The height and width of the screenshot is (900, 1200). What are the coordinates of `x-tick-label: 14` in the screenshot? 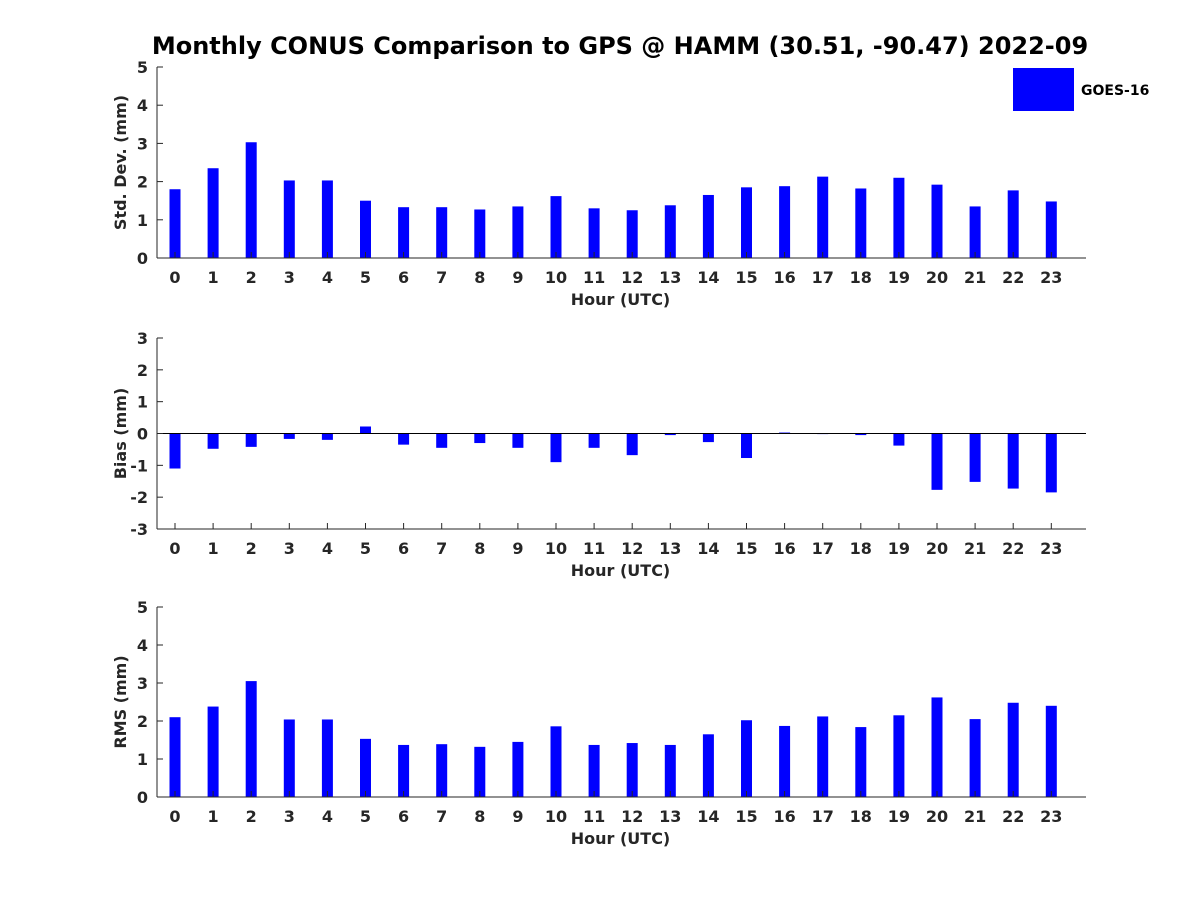 It's located at (708, 548).